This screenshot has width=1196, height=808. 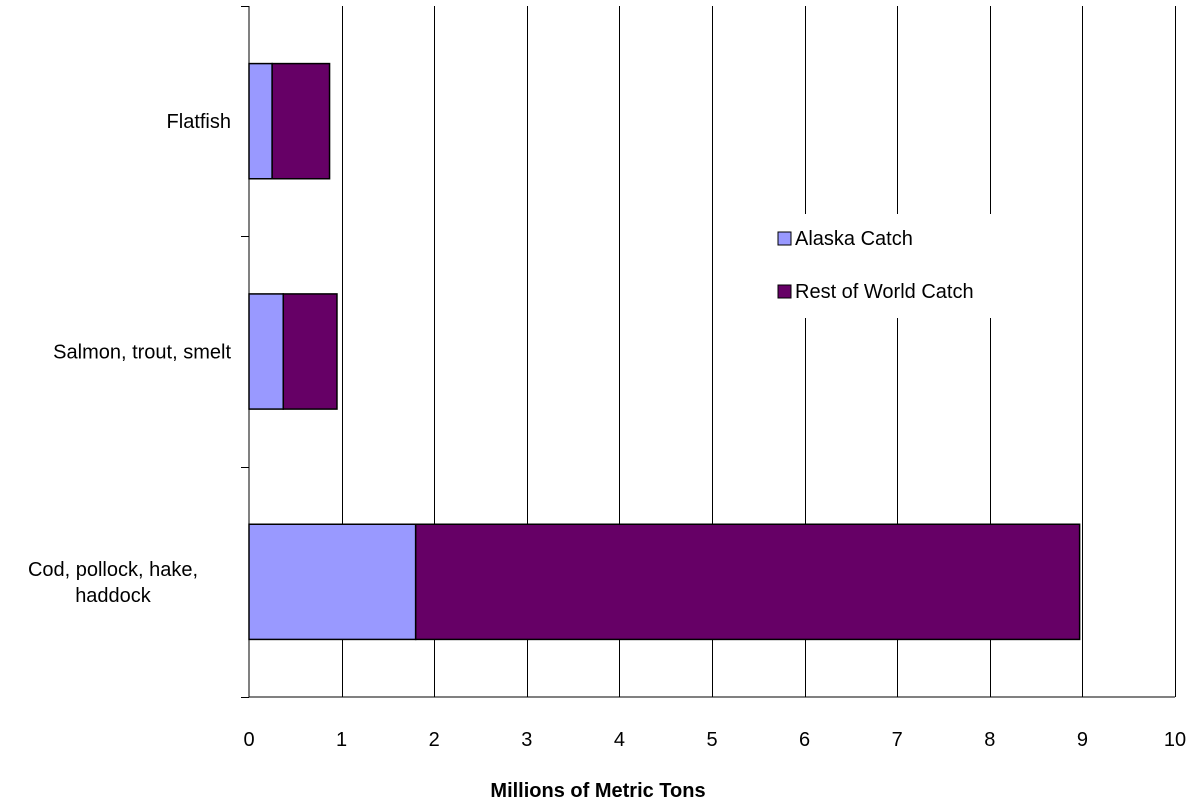 I want to click on x-tick-label: 7, so click(x=897, y=740).